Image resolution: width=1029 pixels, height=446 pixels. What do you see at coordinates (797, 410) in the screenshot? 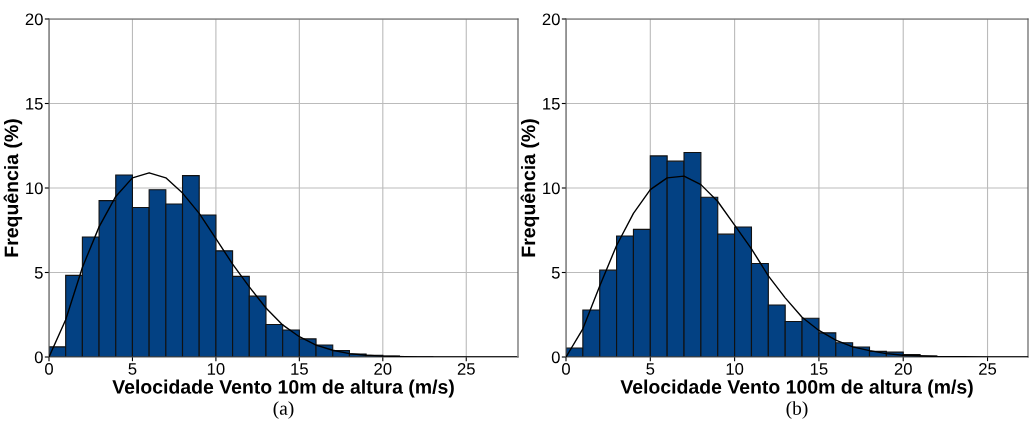
I see `text: (b)` at bounding box center [797, 410].